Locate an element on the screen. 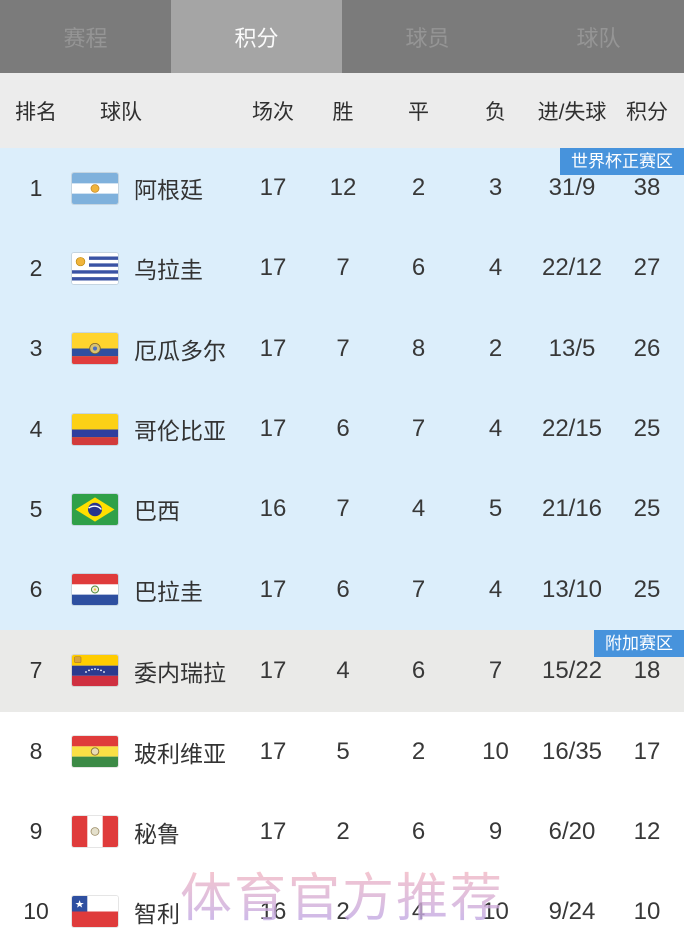 The height and width of the screenshot is (952, 684). team-cell: 乌拉圭 is located at coordinates (156, 268).